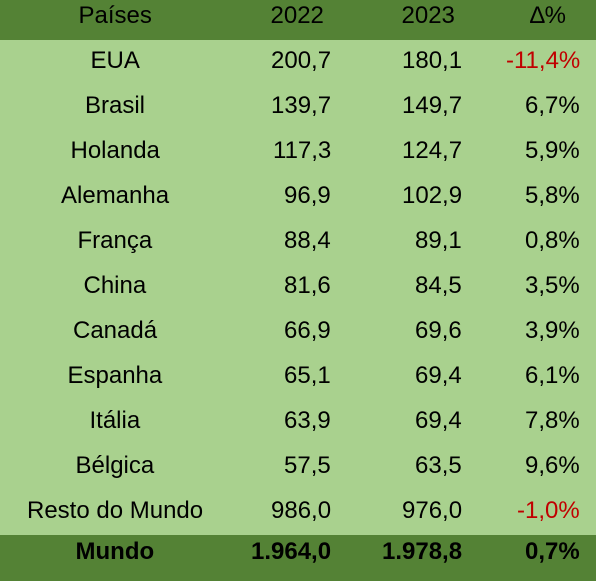 The image size is (596, 581). I want to click on value-cell: 65,1, so click(307, 375).